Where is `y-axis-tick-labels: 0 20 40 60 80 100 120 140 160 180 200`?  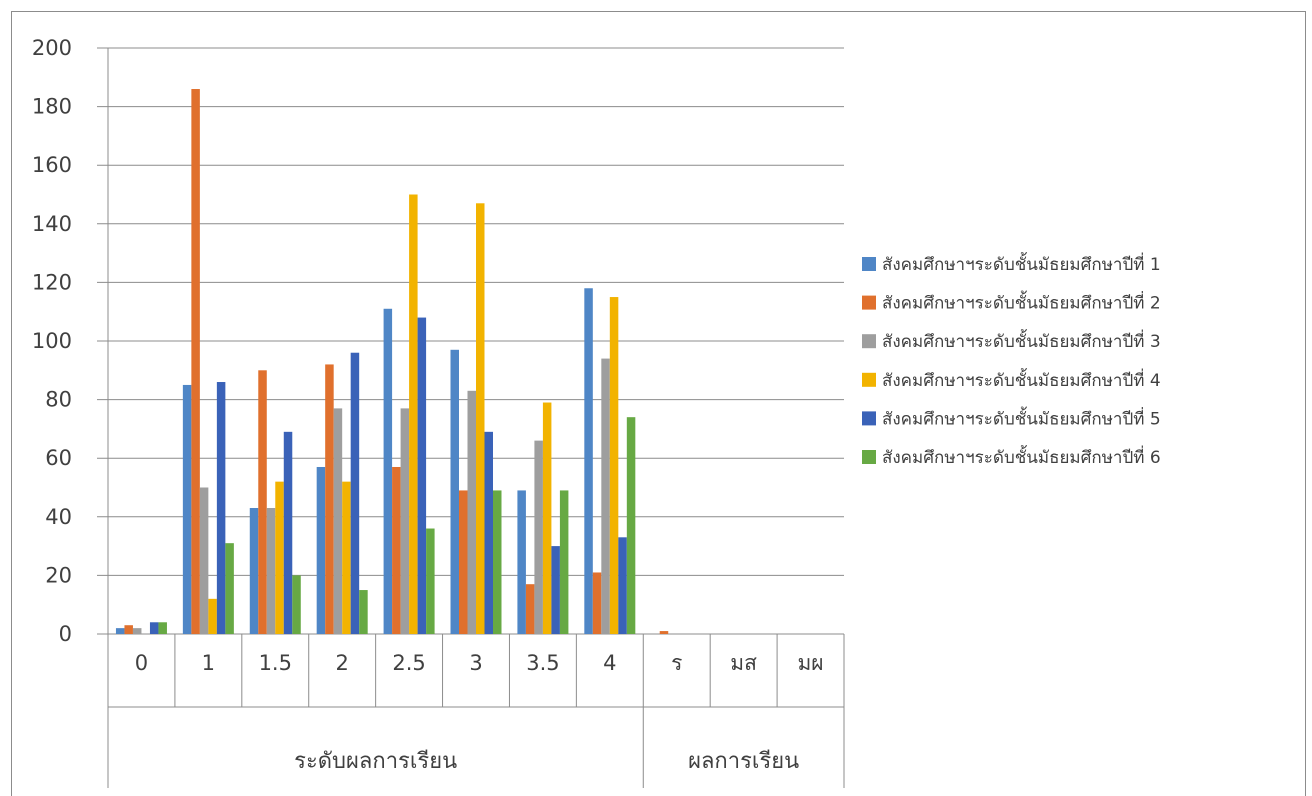 y-axis-tick-labels: 0 20 40 60 80 100 120 140 160 180 200 is located at coordinates (52, 341).